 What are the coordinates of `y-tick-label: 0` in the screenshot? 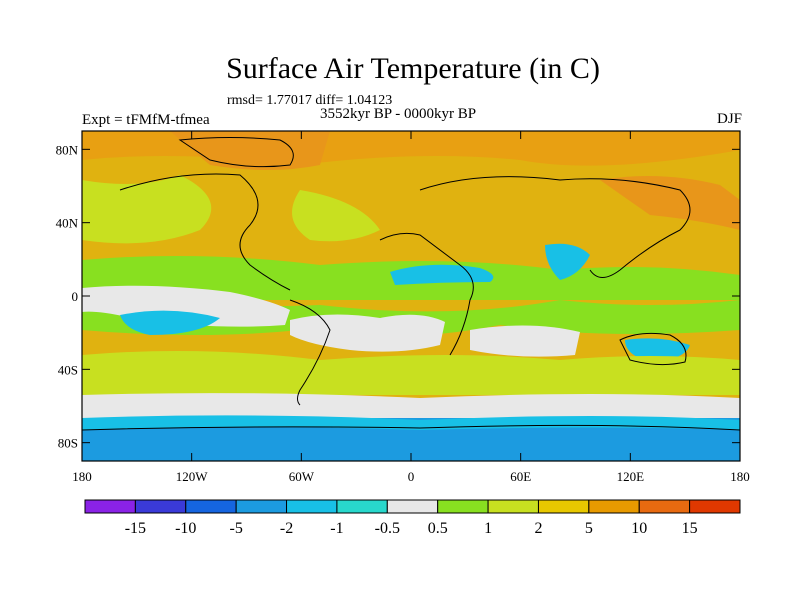 It's located at (75, 296).